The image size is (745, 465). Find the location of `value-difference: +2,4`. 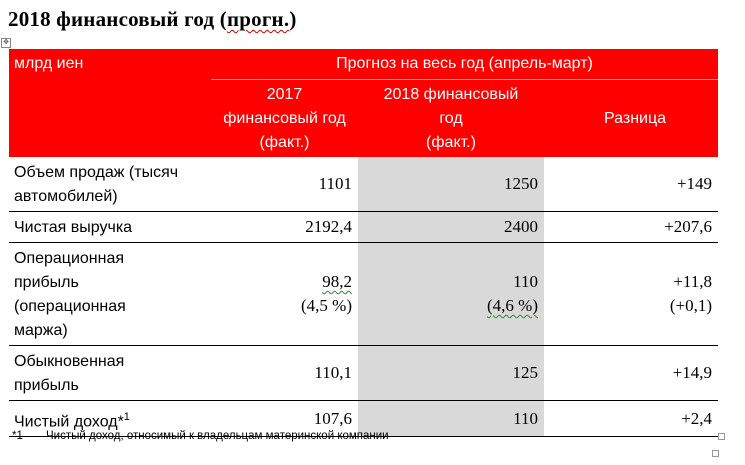

value-difference: +2,4 is located at coordinates (631, 419).